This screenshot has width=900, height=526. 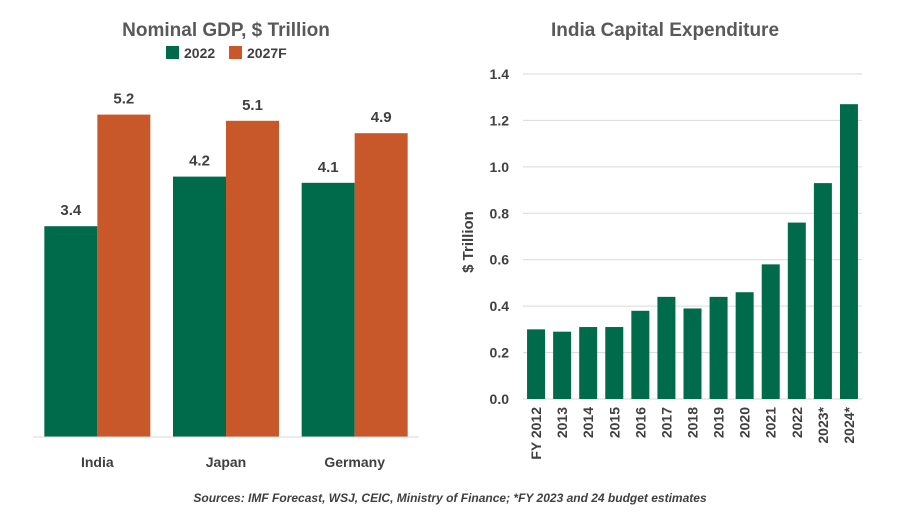 I want to click on right-y-tick-label: 0.8, so click(x=500, y=213).